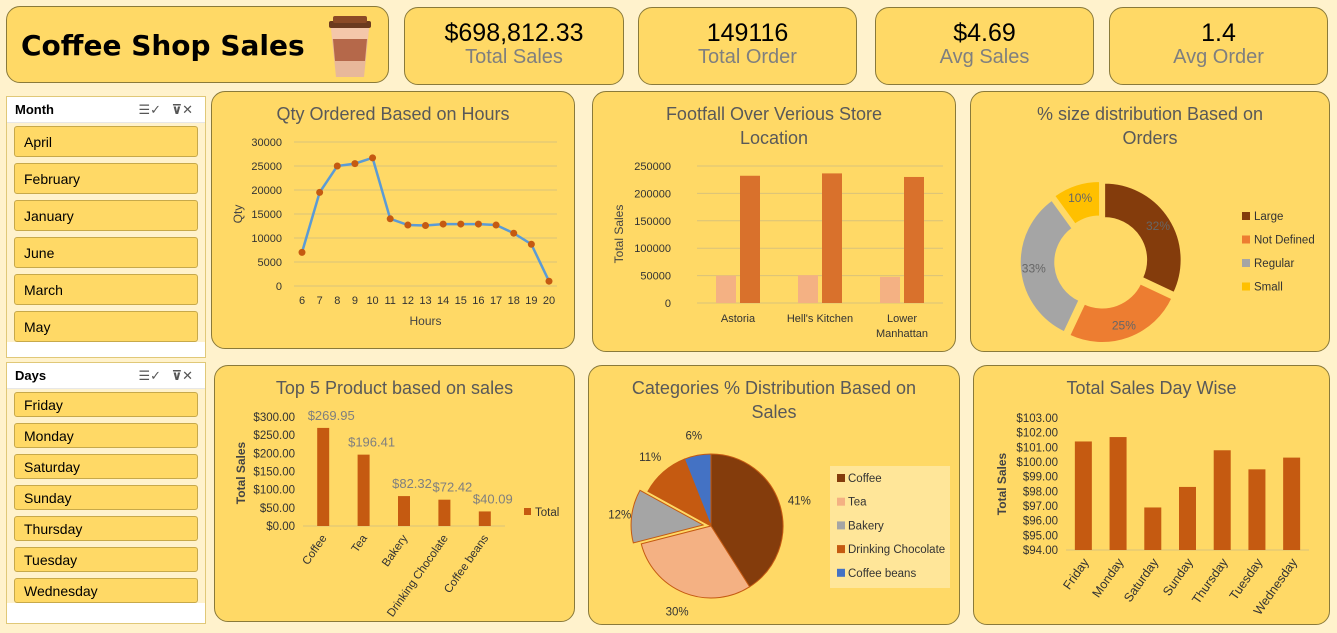  Describe the element at coordinates (266, 191) in the screenshot. I see `y-tick-label: 20000` at that location.